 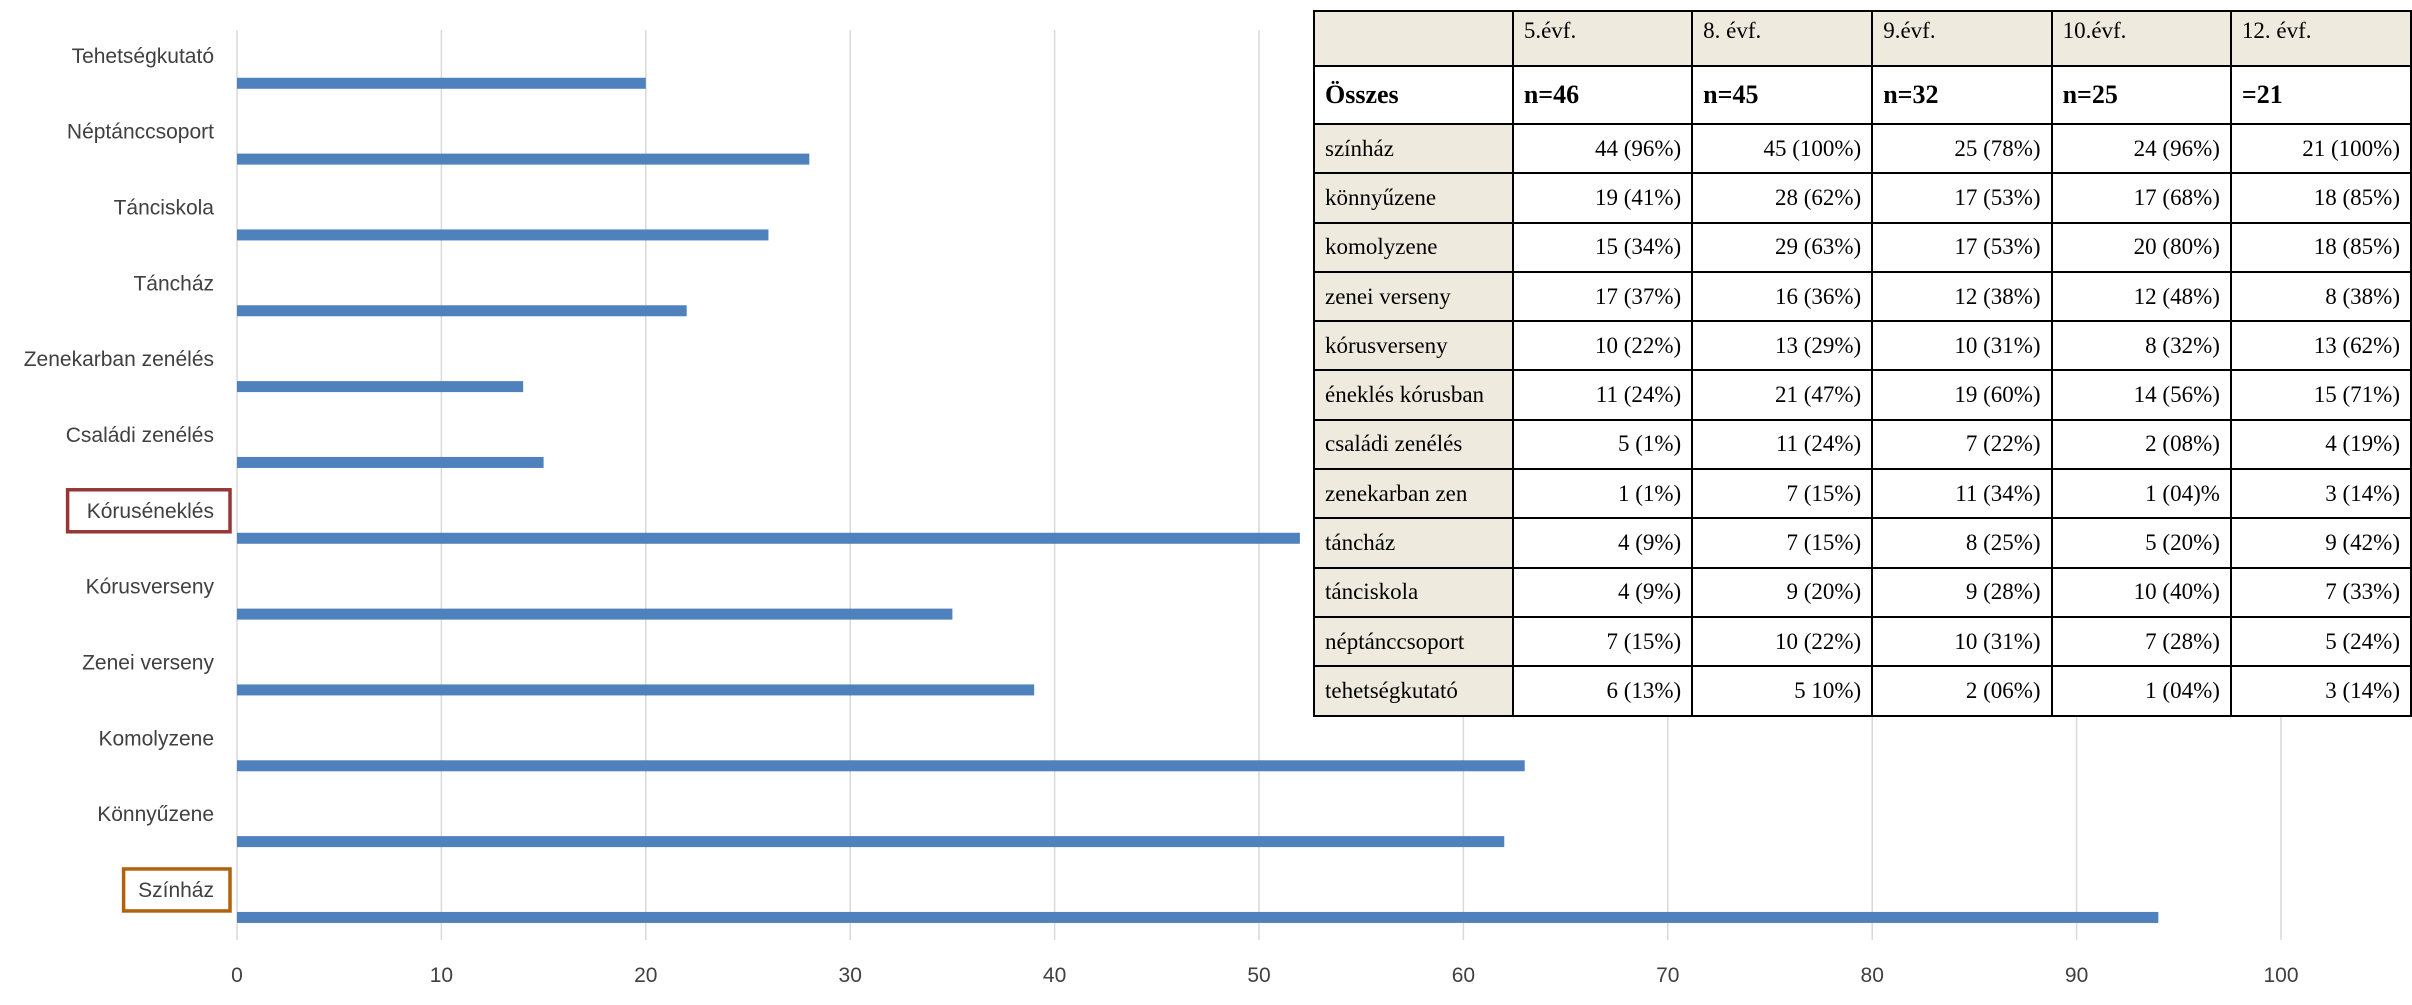 What do you see at coordinates (1962, 148) in the screenshot?
I see `table-cell: 25 (78%)` at bounding box center [1962, 148].